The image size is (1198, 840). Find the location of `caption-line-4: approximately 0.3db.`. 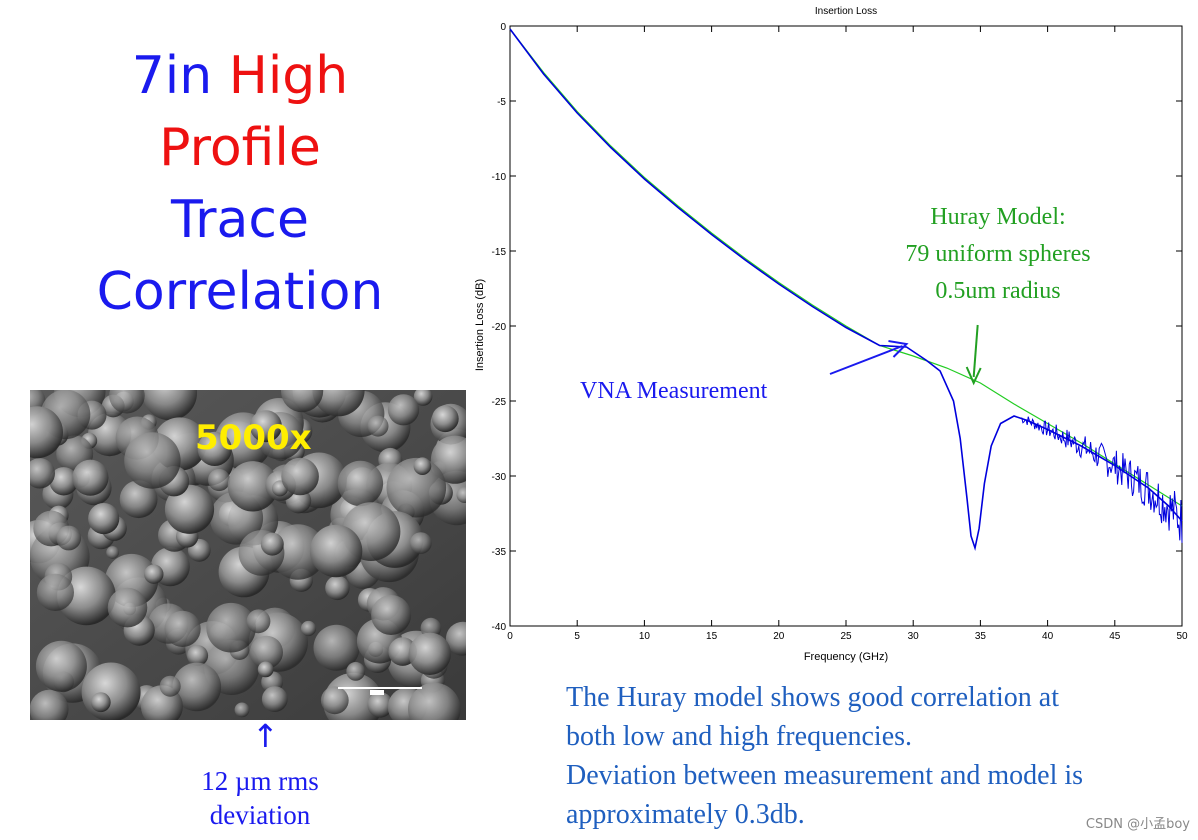

caption-line-4: approximately 0.3db. is located at coordinates (685, 814).